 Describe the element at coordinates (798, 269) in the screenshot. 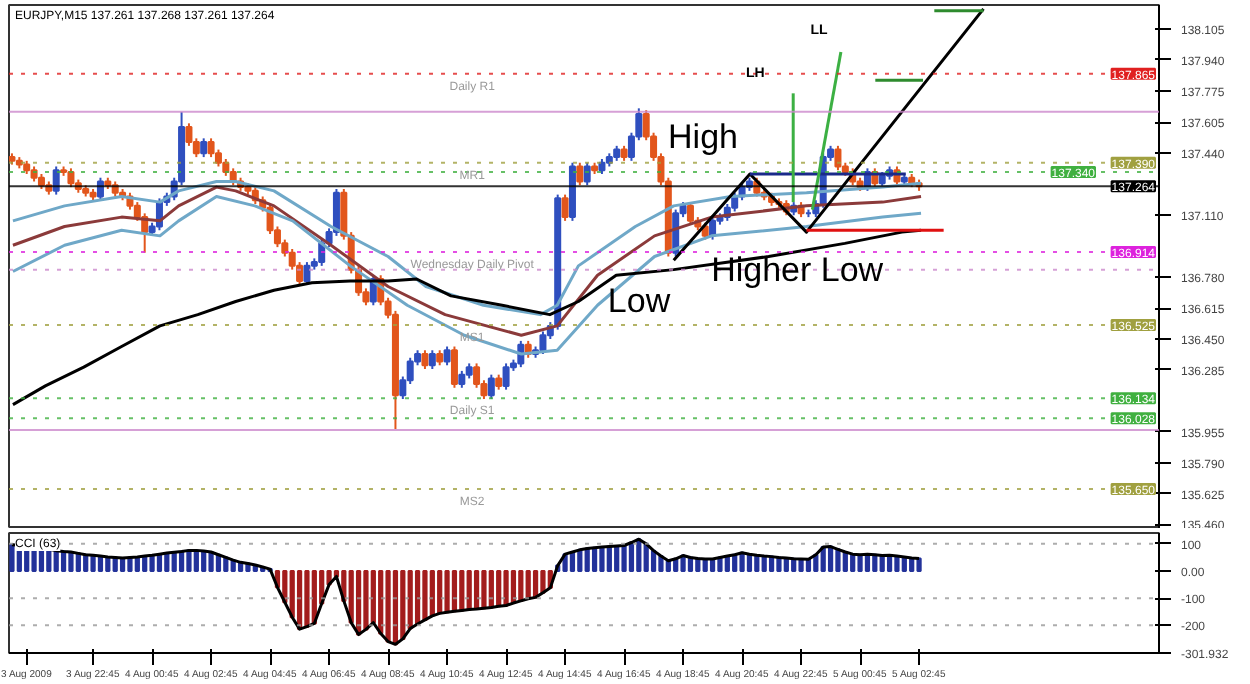

I see `annotation: Higher Low` at that location.